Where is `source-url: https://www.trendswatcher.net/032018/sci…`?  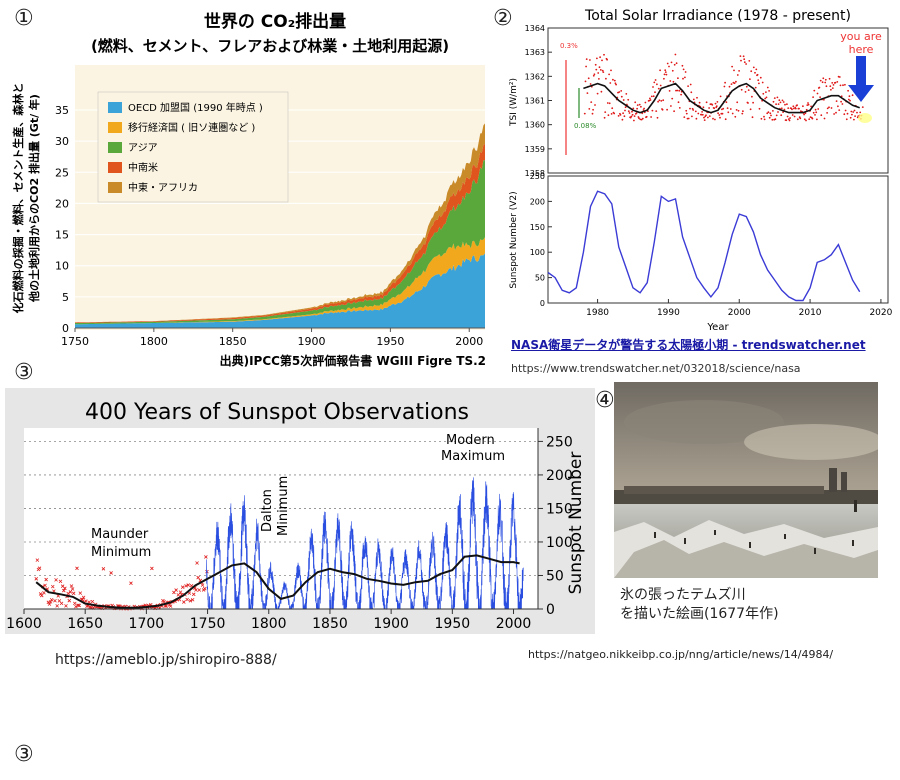
source-url: https://www.trendswatcher.net/032018/sci… is located at coordinates (656, 368).